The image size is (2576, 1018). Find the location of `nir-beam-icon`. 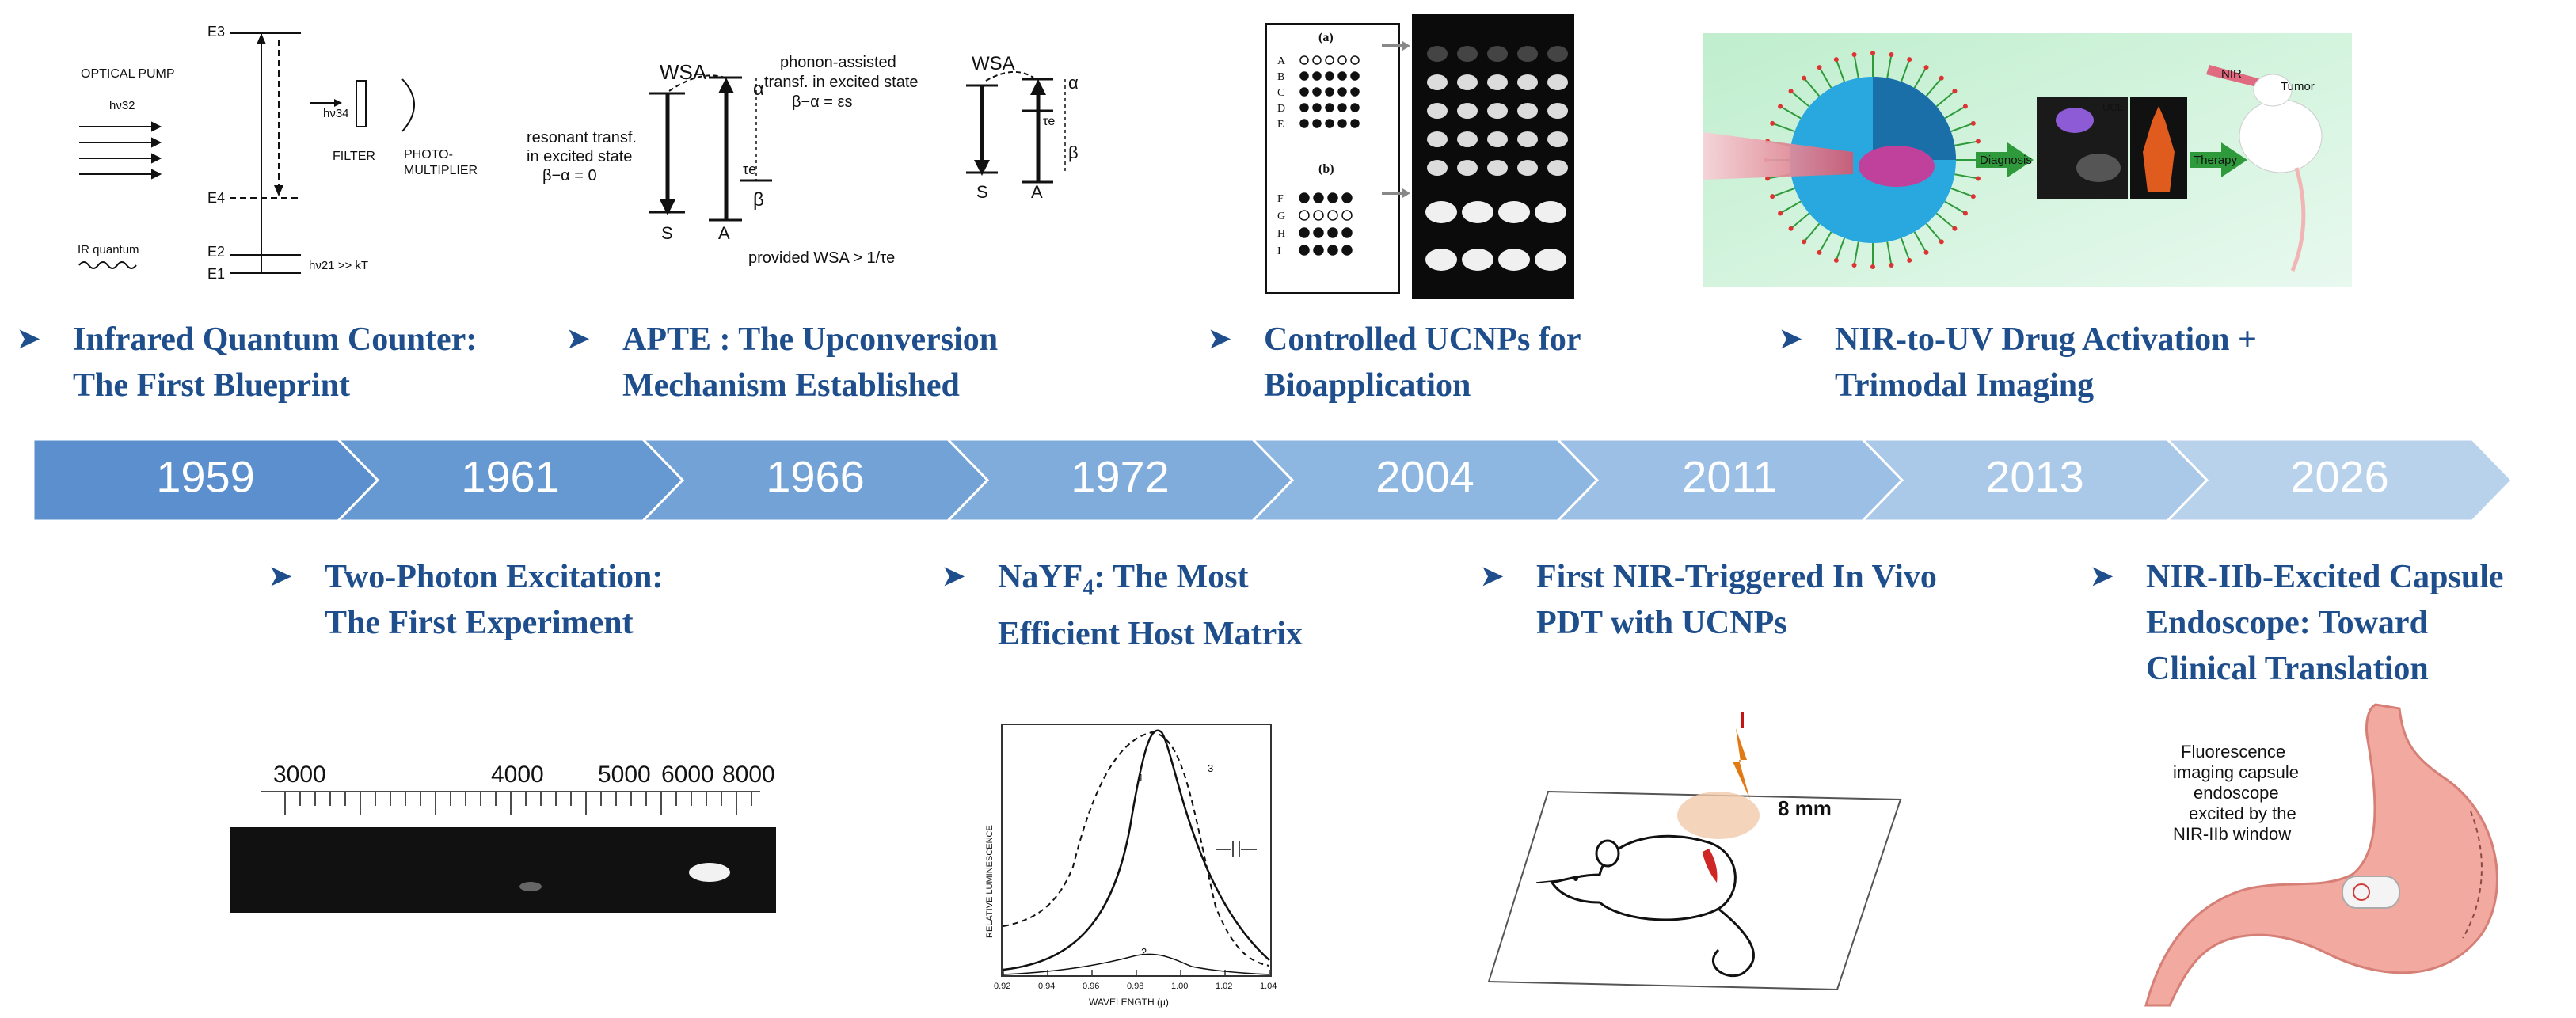

nir-beam-icon is located at coordinates (1778, 156).